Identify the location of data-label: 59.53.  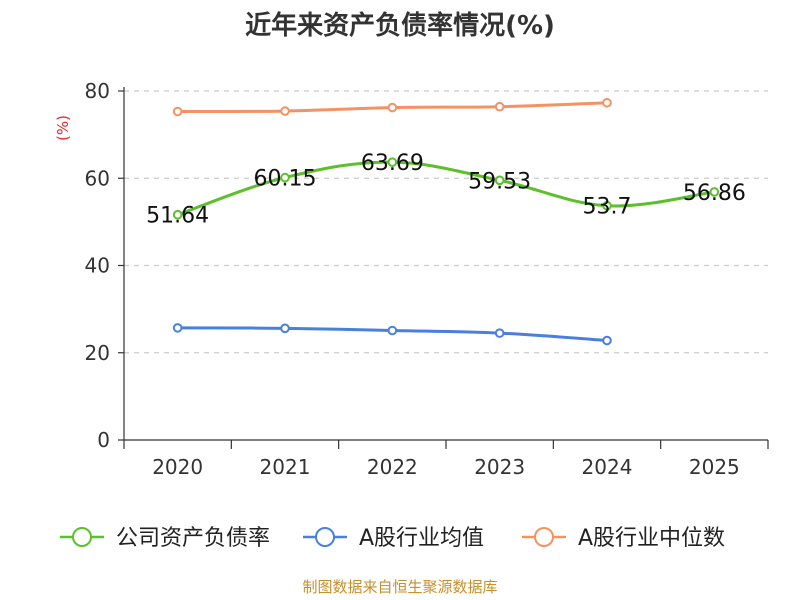
(499, 181).